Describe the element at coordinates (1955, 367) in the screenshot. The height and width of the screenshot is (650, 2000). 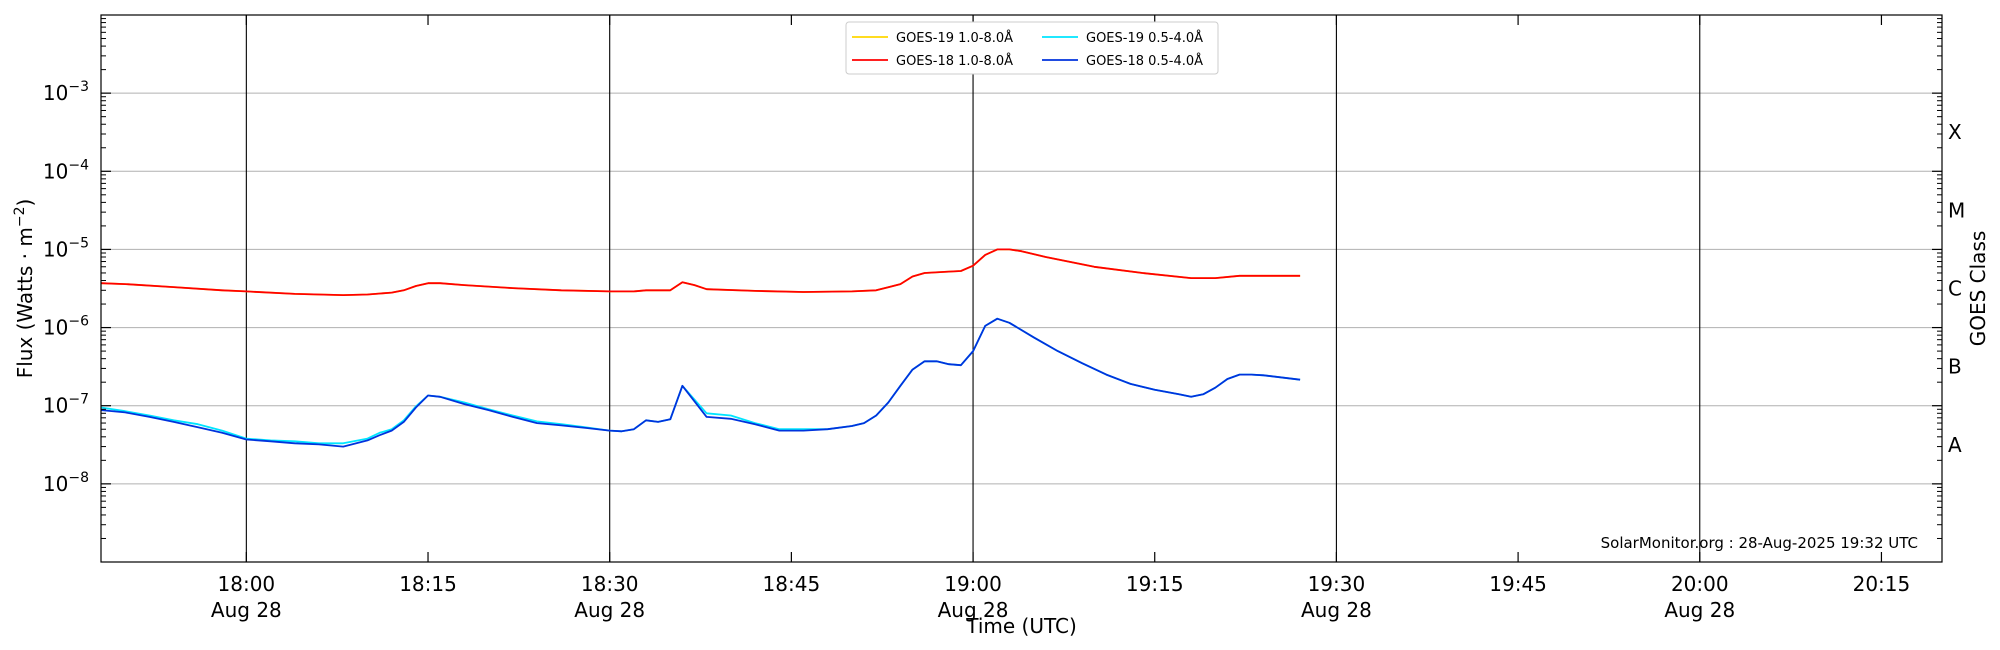
I see `goes-class-label: B` at that location.